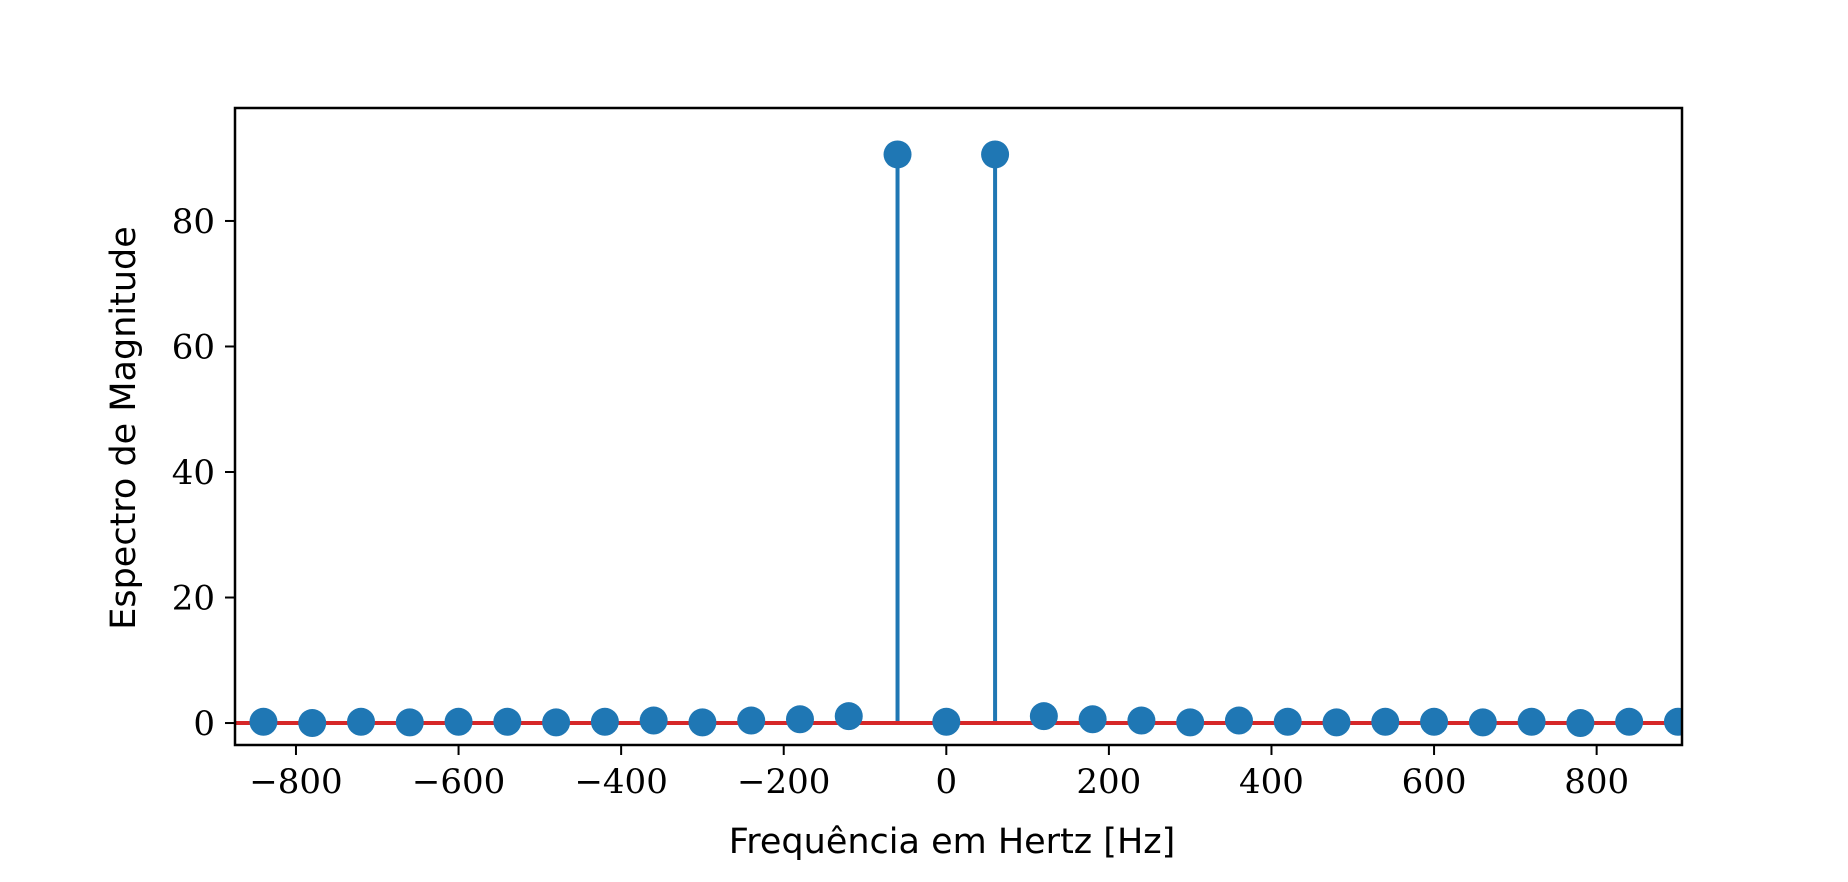 Image resolution: width=1848 pixels, height=882 pixels. I want to click on x-tick-label: −200, so click(783, 782).